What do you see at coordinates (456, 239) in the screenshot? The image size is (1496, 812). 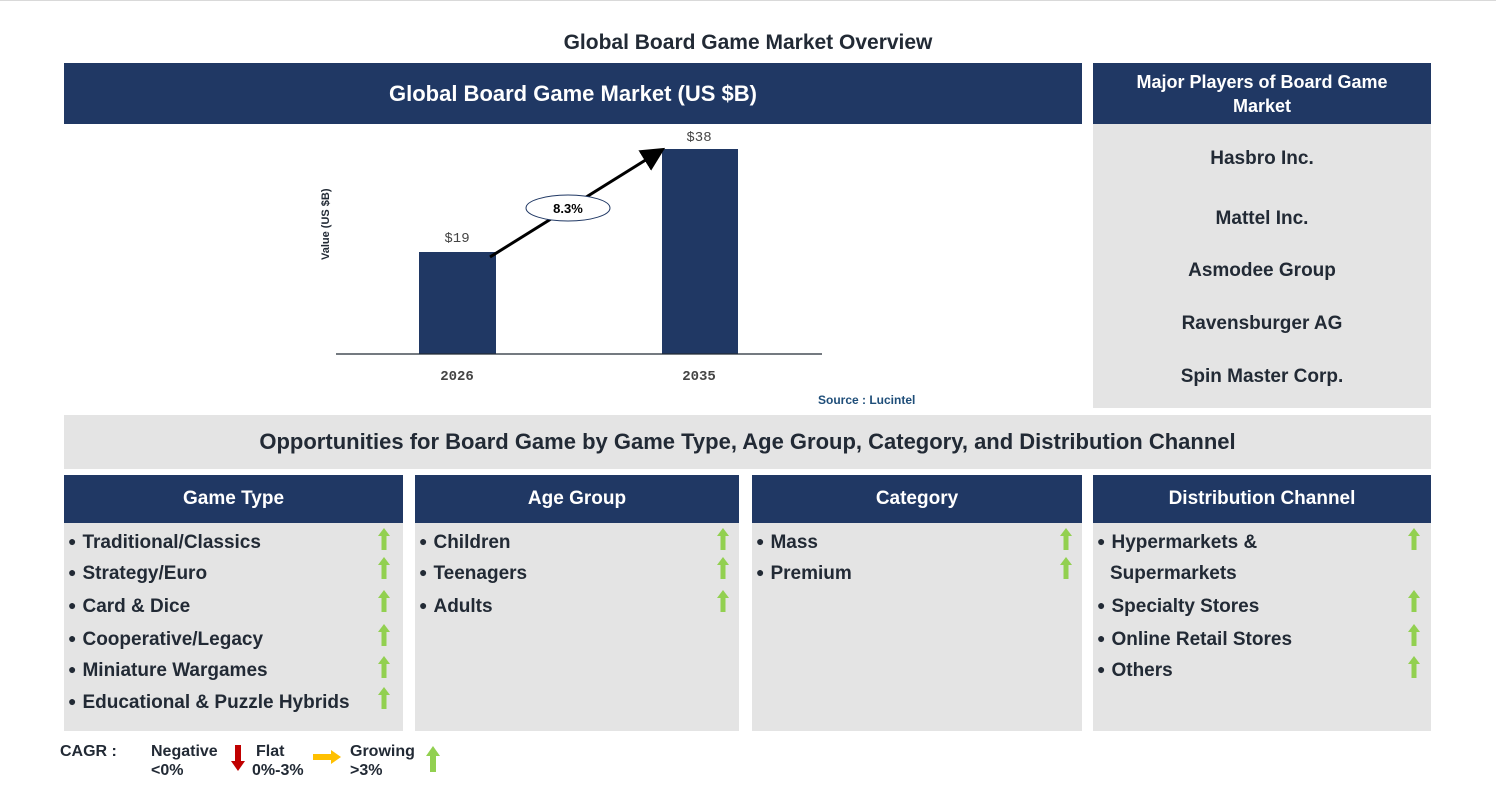 I see `value-label-2026: $19` at bounding box center [456, 239].